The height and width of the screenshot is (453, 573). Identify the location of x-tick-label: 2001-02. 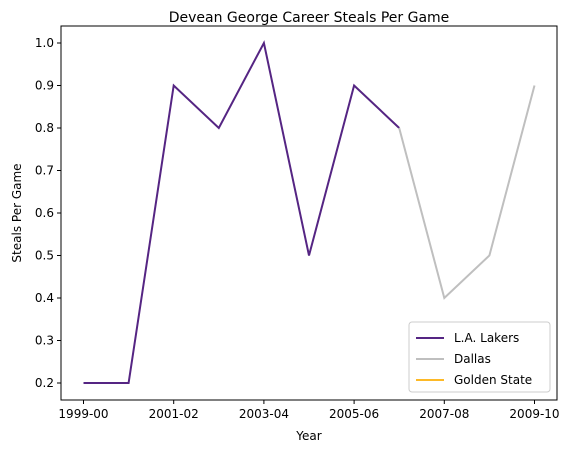
(174, 414).